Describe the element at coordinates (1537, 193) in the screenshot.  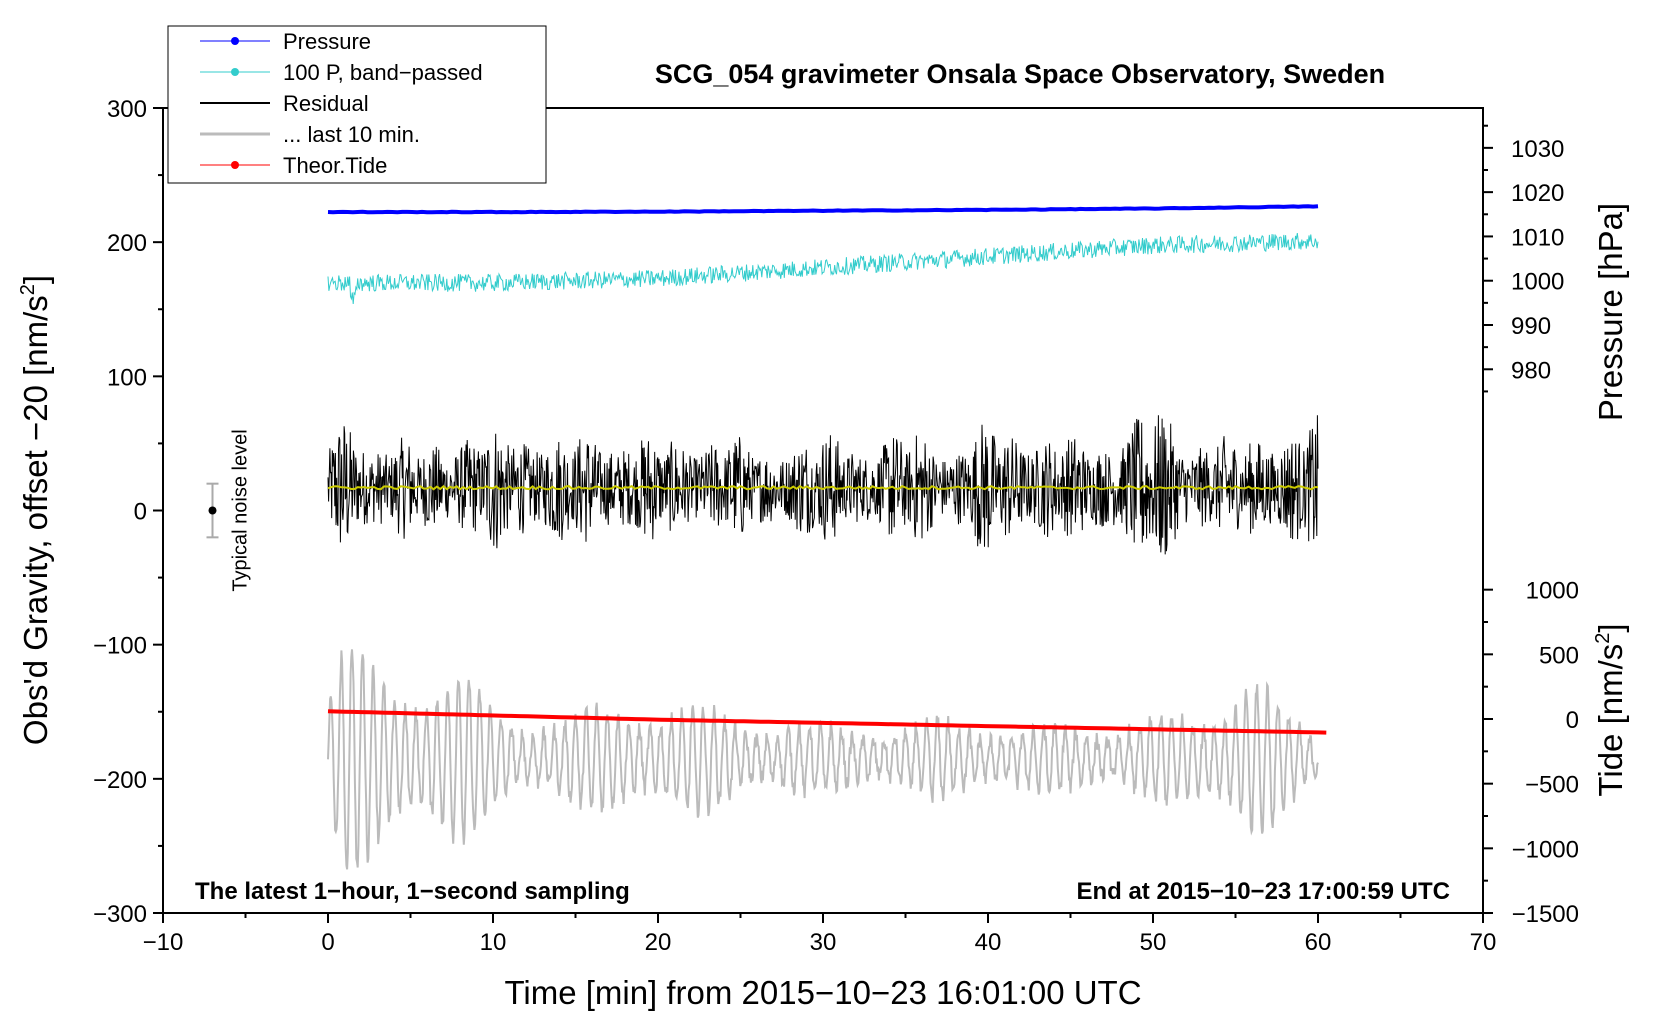
I see `pressure-tick-label: 1020` at that location.